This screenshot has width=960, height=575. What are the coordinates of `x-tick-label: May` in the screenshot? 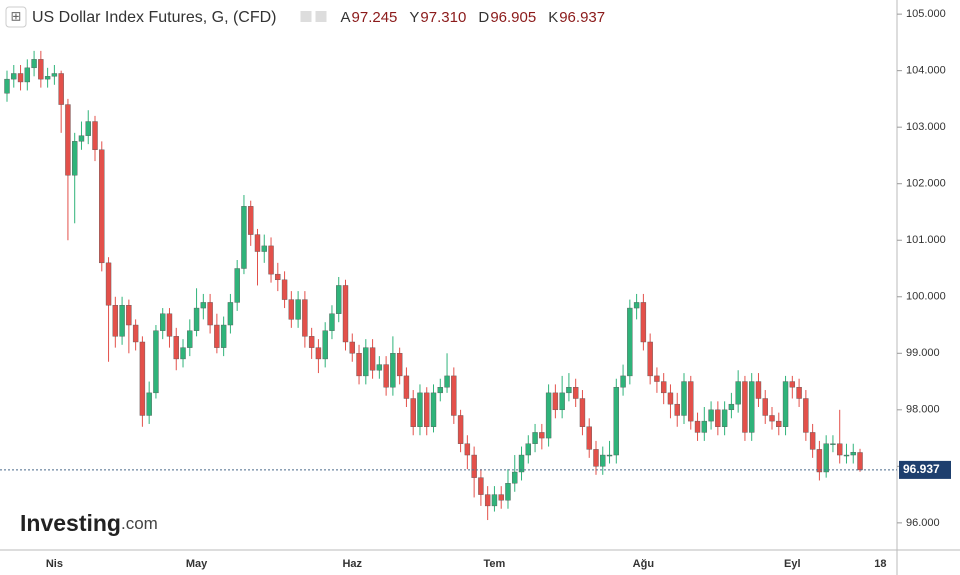 It's located at (197, 564).